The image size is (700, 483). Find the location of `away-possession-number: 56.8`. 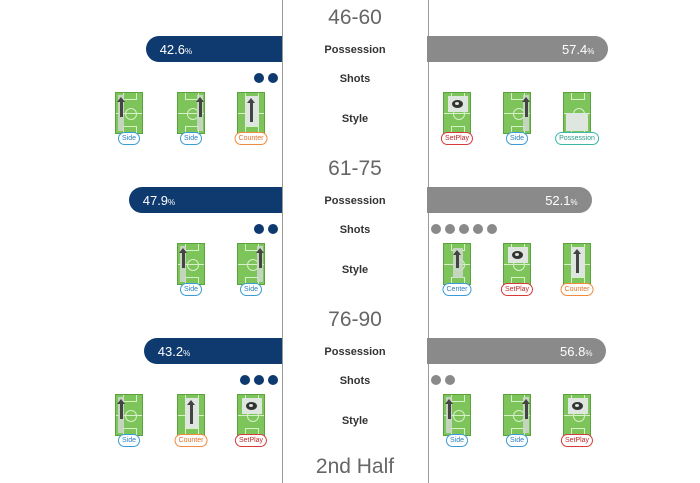

away-possession-number: 56.8 is located at coordinates (573, 351).